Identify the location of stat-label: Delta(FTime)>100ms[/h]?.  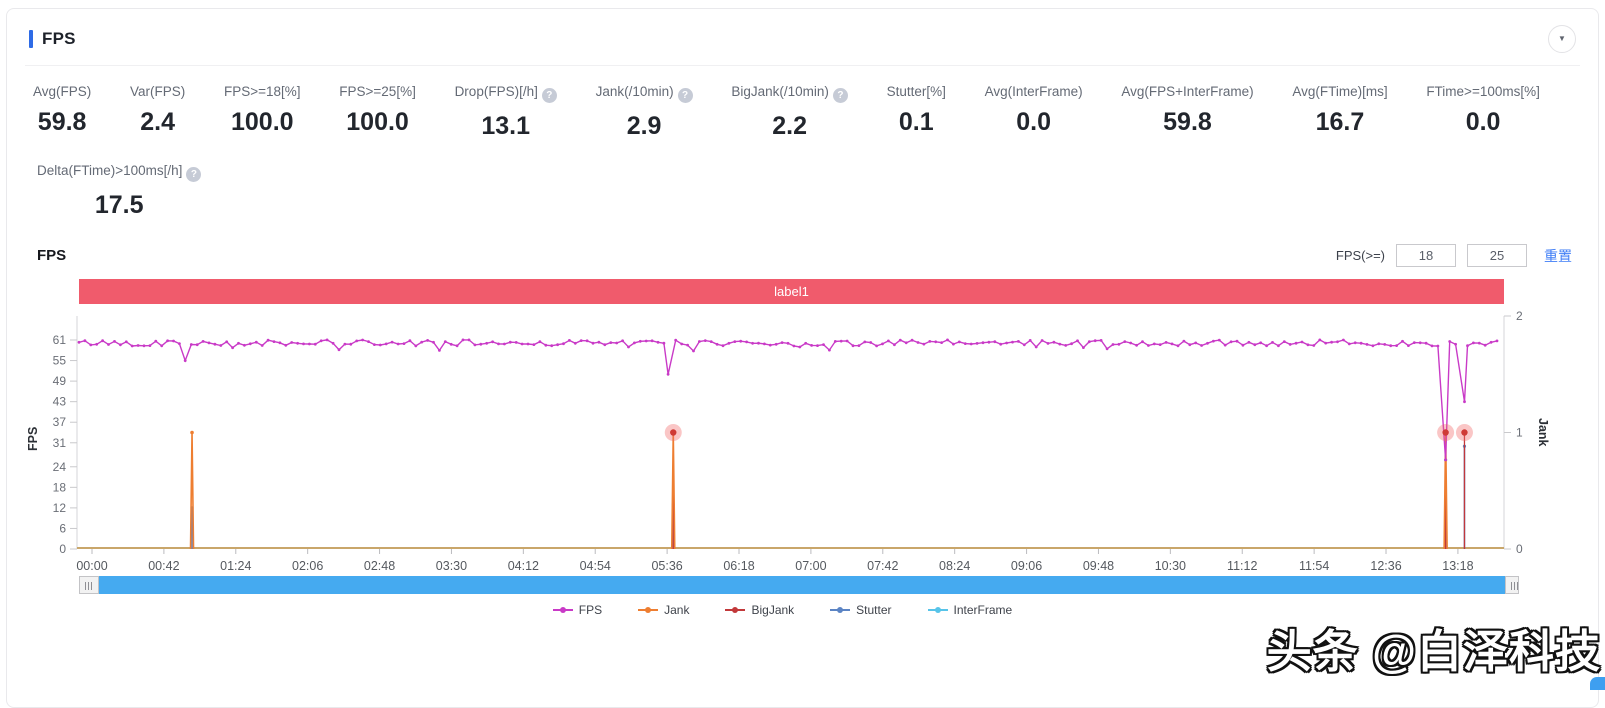
(119, 172).